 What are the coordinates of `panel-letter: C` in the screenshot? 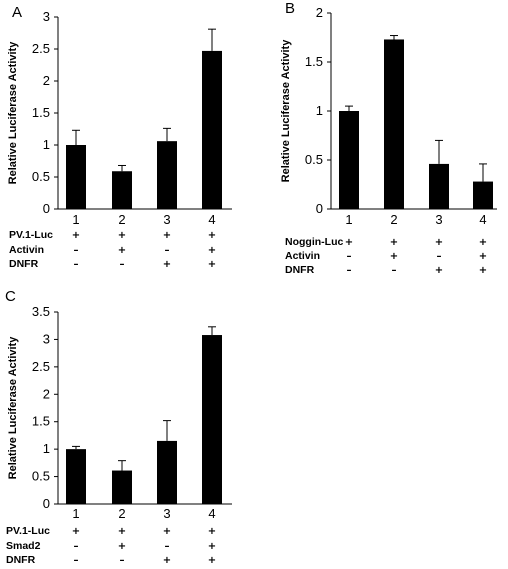 It's located at (10, 296).